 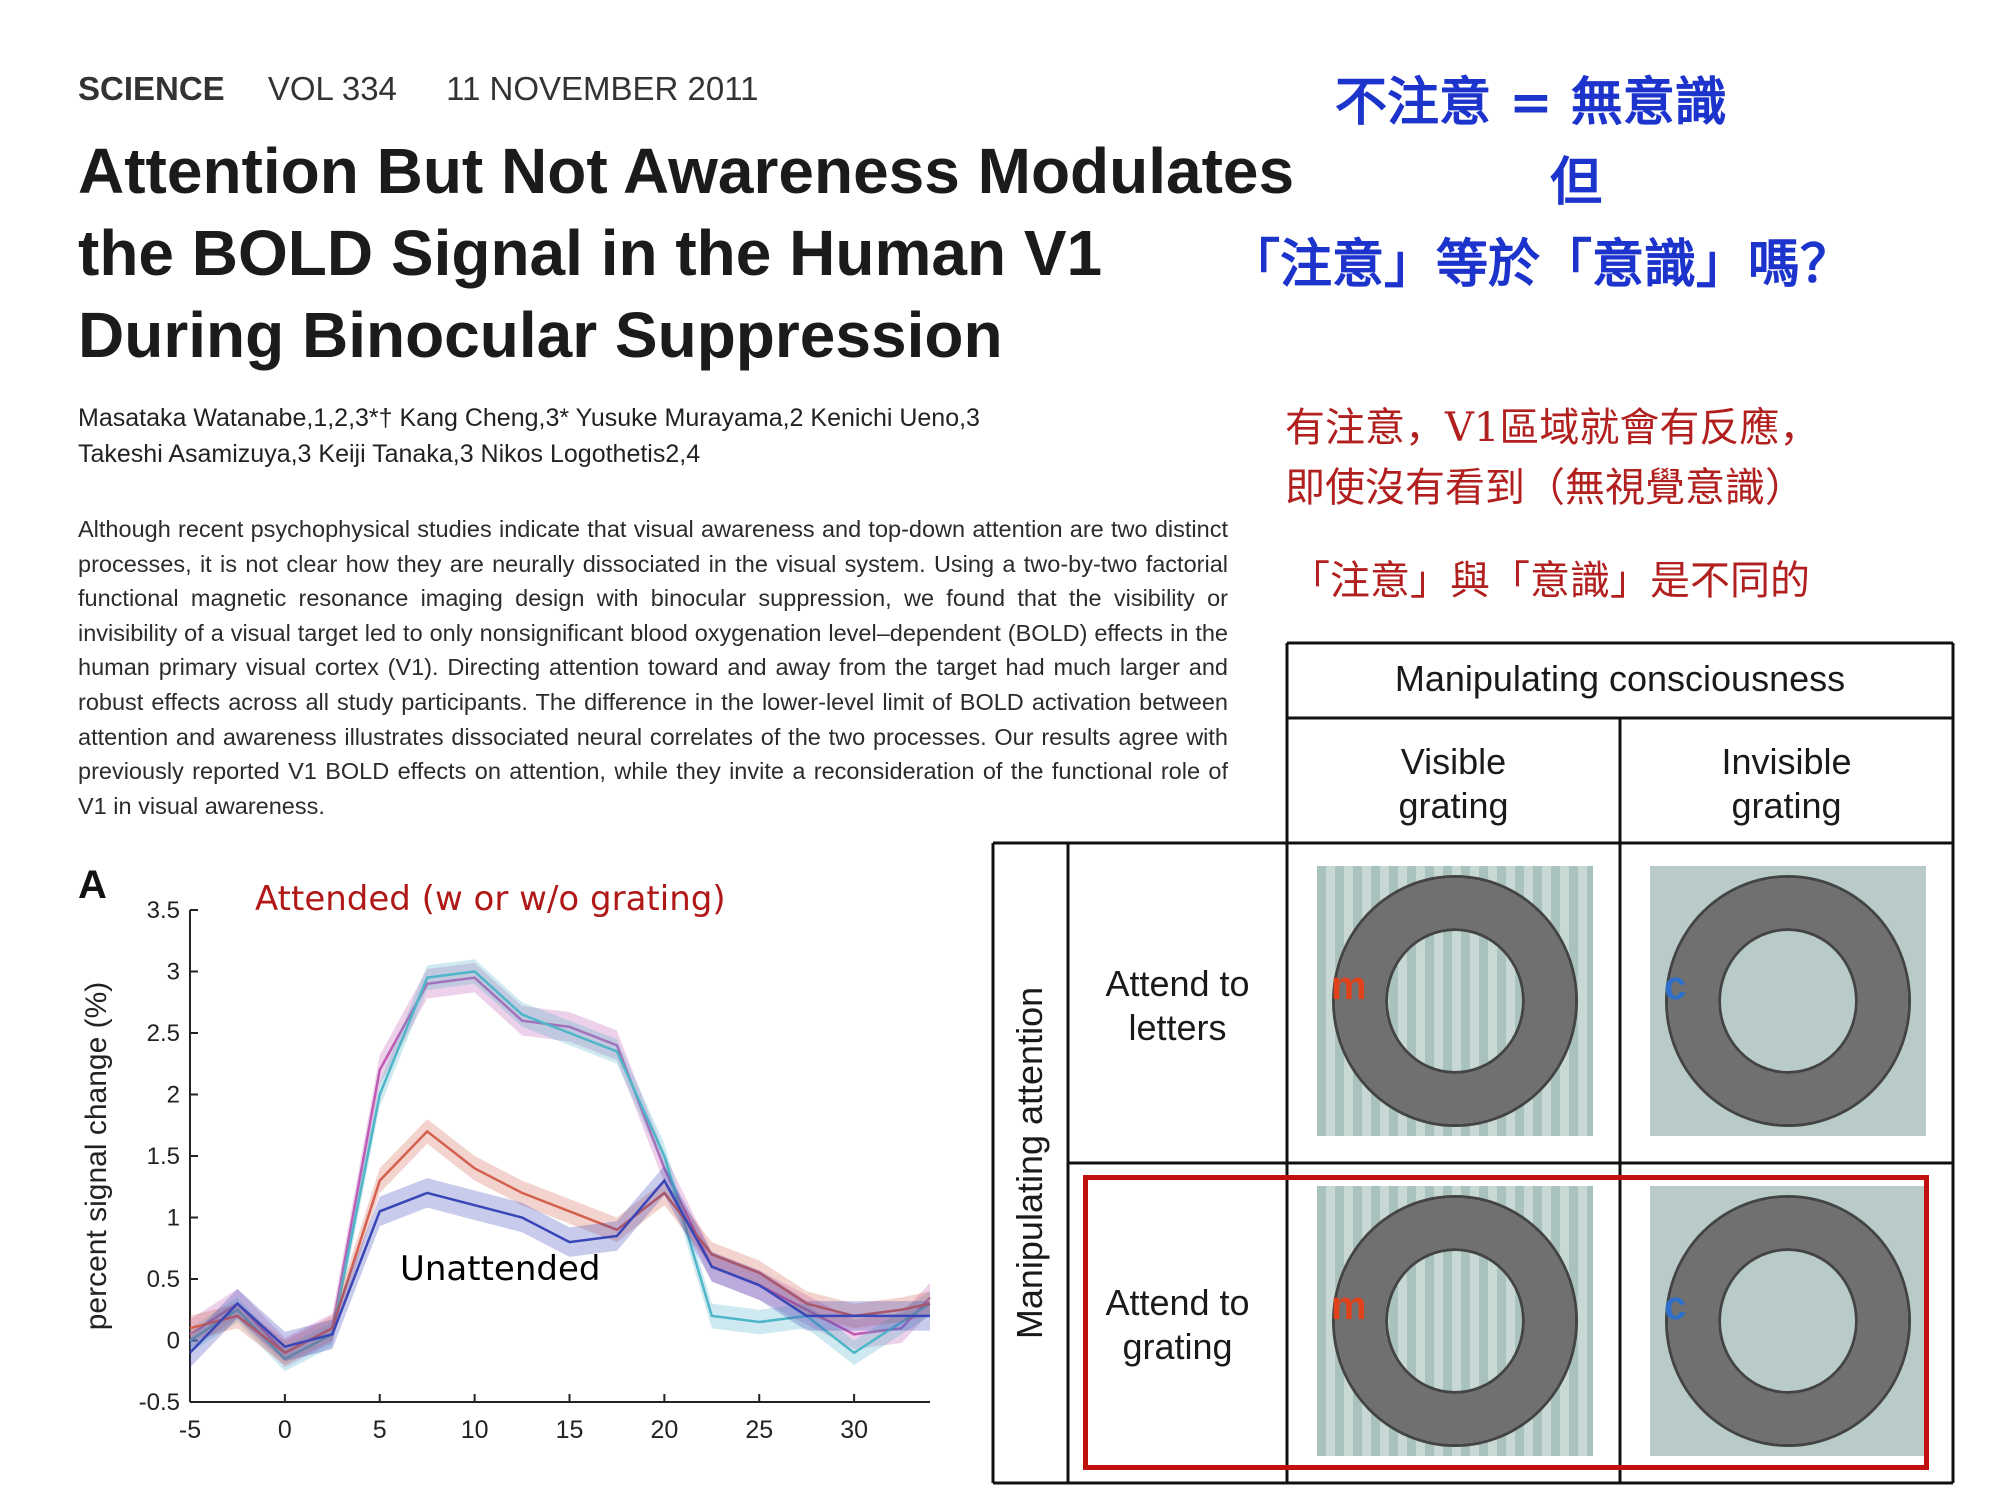 What do you see at coordinates (151, 88) in the screenshot?
I see `journal-name: SCIENCE` at bounding box center [151, 88].